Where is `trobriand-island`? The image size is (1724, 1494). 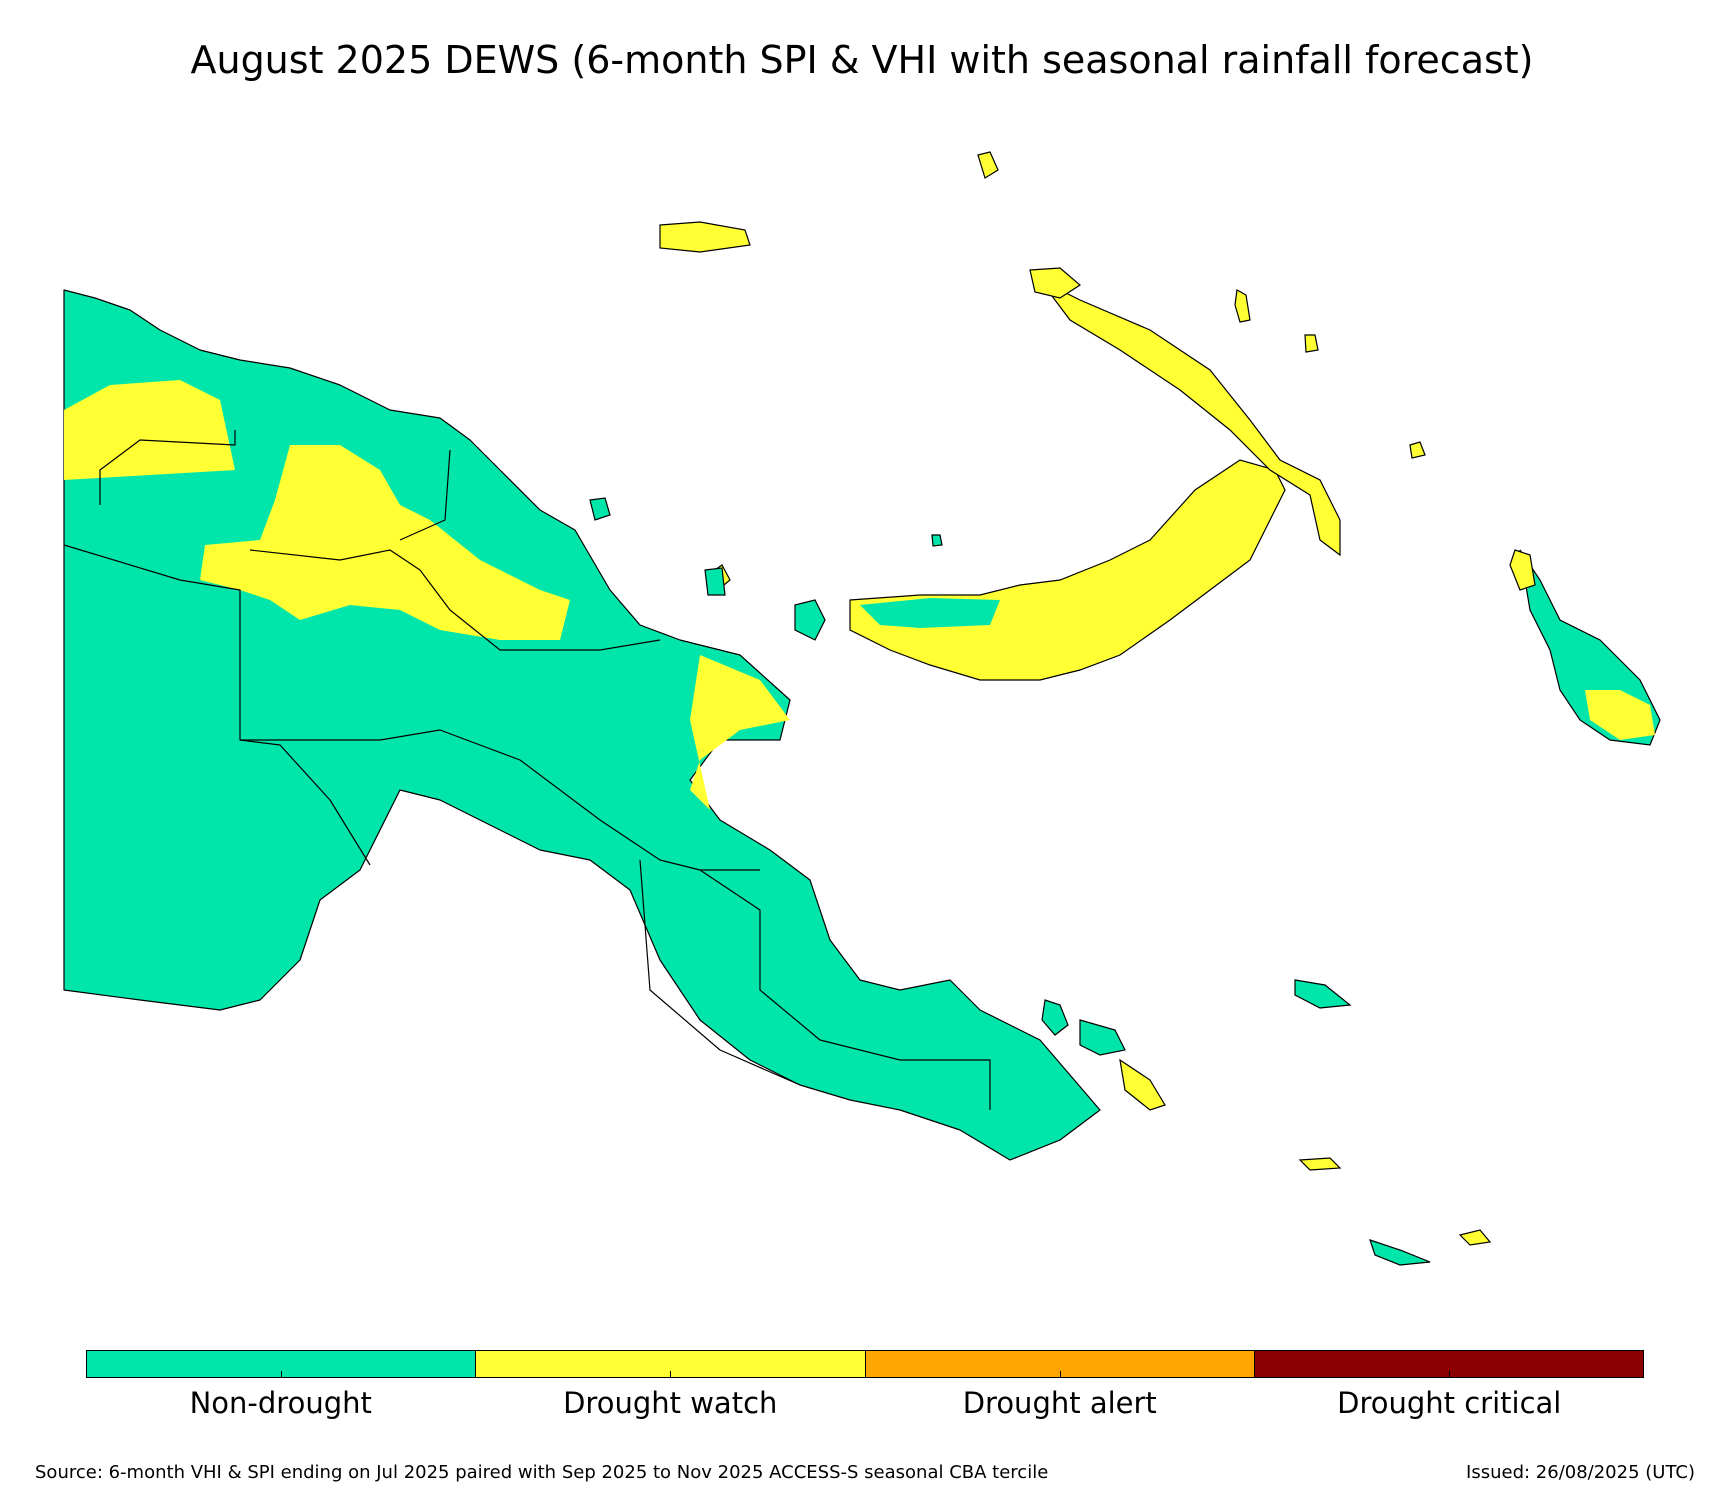 trobriand-island is located at coordinates (1323, 994).